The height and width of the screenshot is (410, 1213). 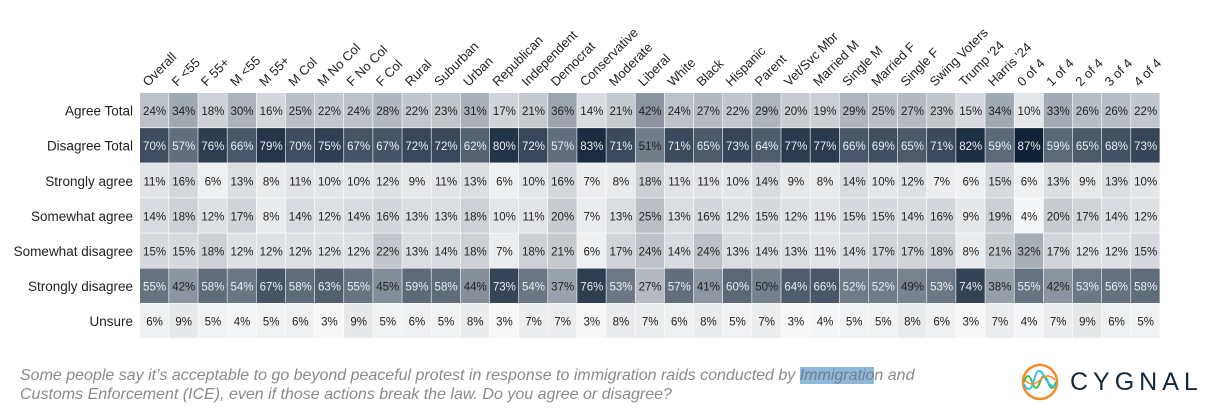 I want to click on column-header: 3 of 4, so click(x=1118, y=73).